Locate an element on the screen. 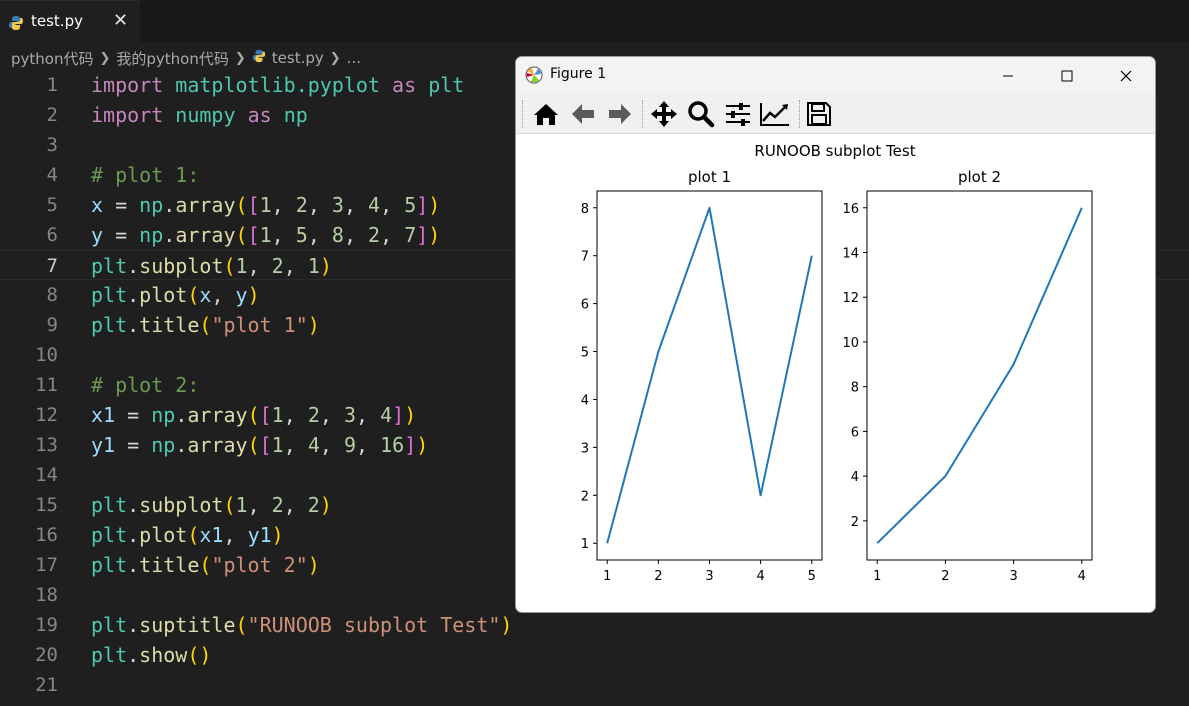 This screenshot has width=1189, height=706. home-button is located at coordinates (546, 114).